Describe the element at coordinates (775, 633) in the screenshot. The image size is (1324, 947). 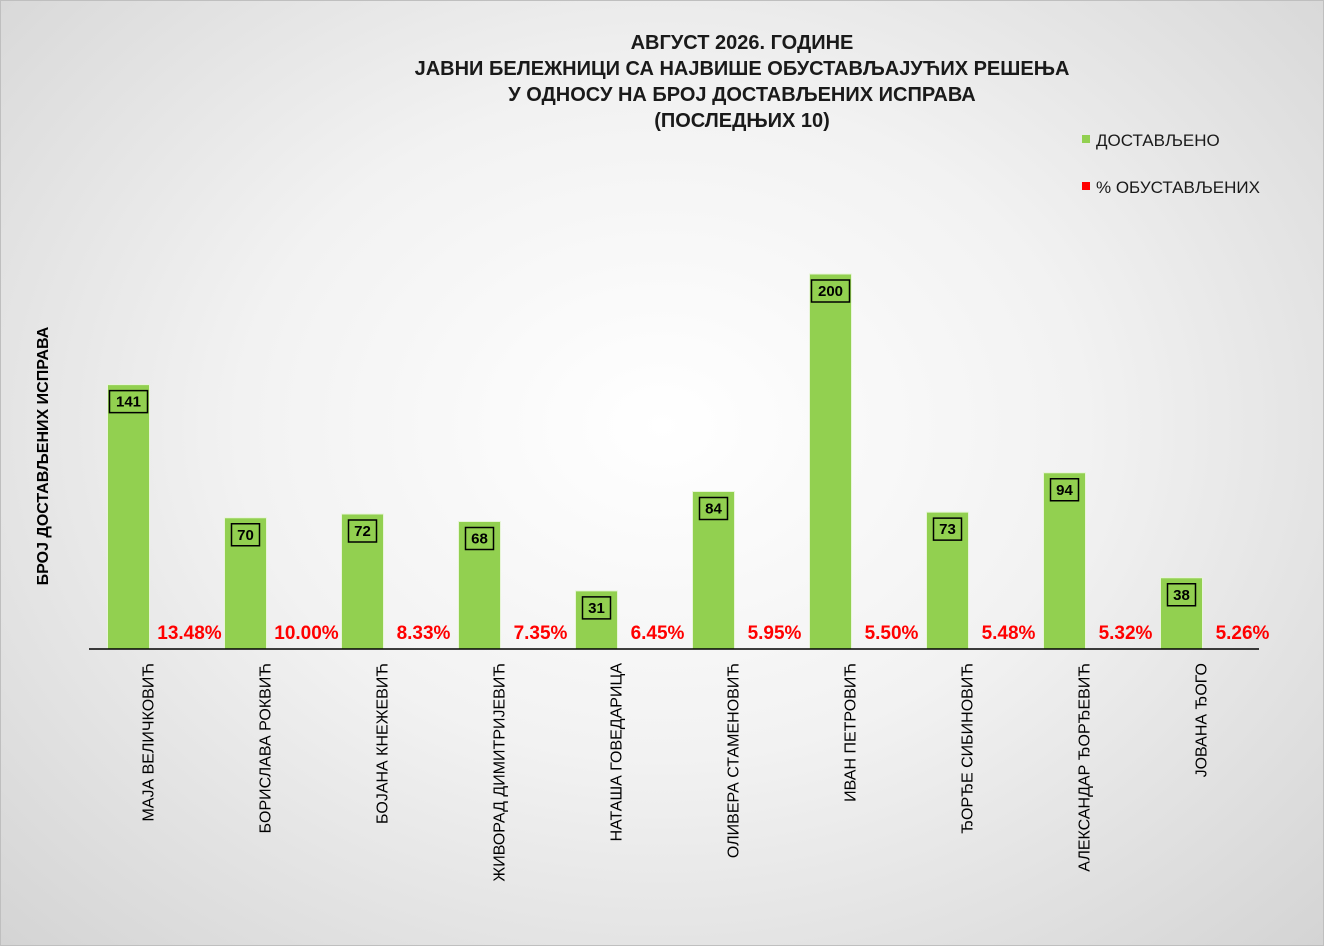
I see `percent-suspended-label: 5.95%` at that location.